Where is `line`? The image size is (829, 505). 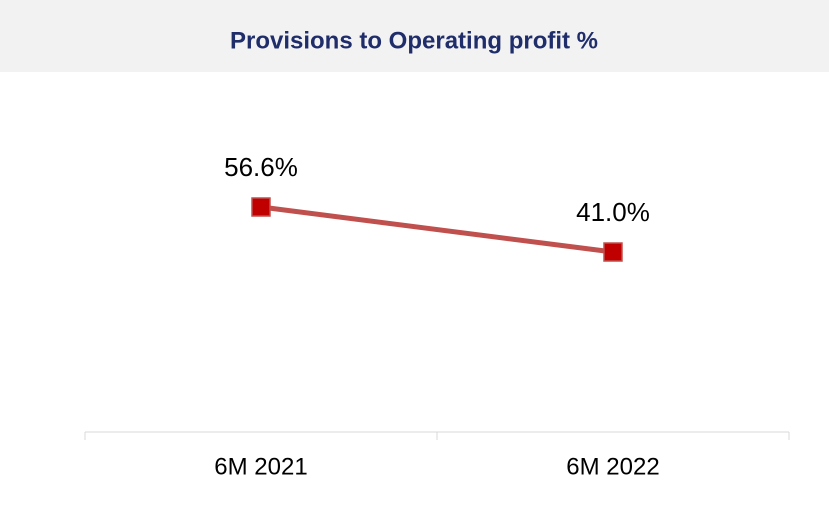
line is located at coordinates (437, 229).